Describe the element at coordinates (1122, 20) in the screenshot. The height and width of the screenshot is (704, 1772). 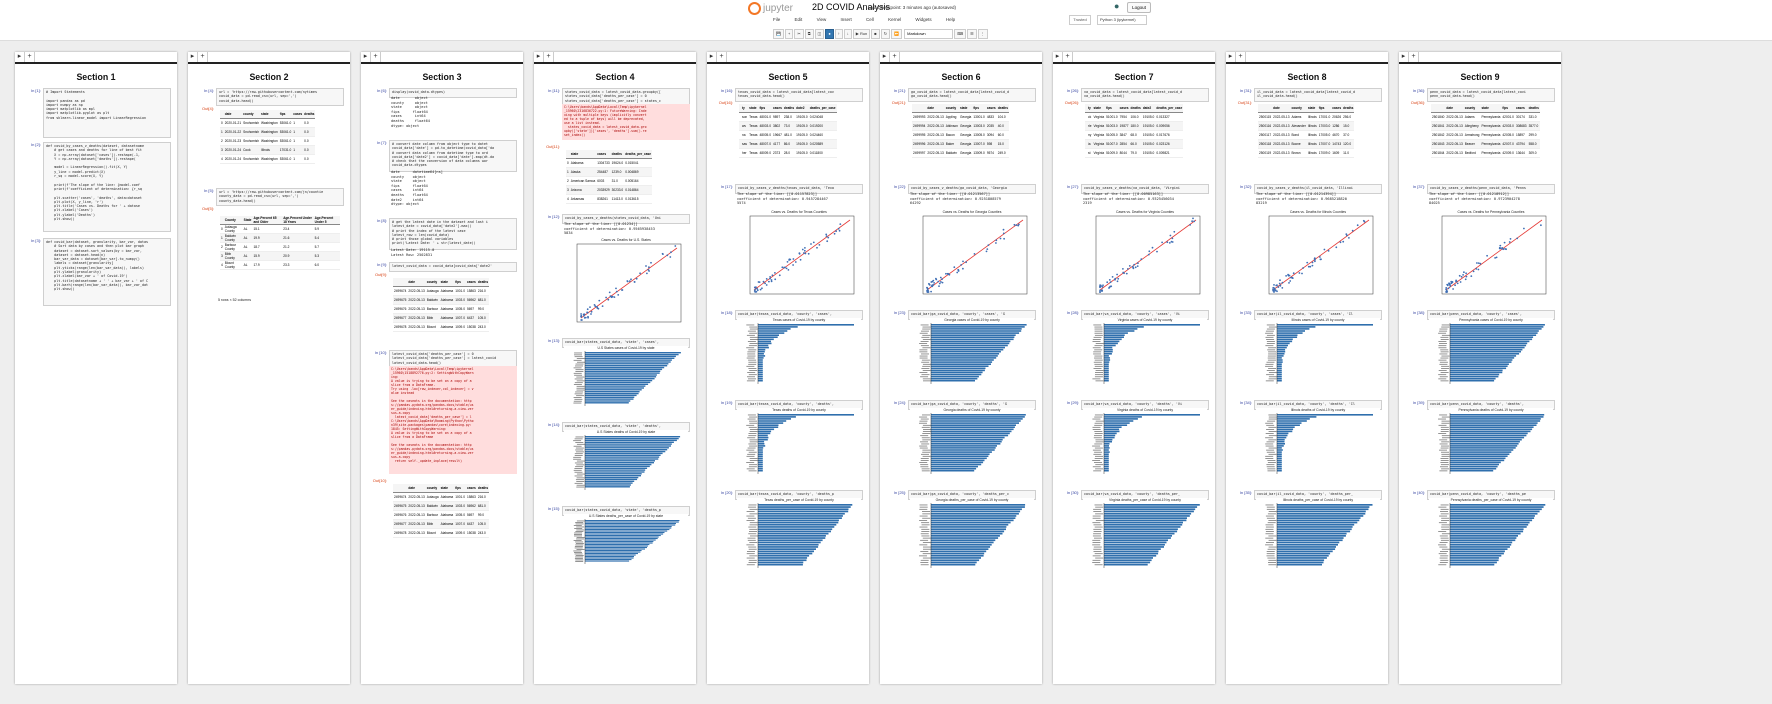
I see `kernel-indicator: Python 3 (ipykernel)` at that location.